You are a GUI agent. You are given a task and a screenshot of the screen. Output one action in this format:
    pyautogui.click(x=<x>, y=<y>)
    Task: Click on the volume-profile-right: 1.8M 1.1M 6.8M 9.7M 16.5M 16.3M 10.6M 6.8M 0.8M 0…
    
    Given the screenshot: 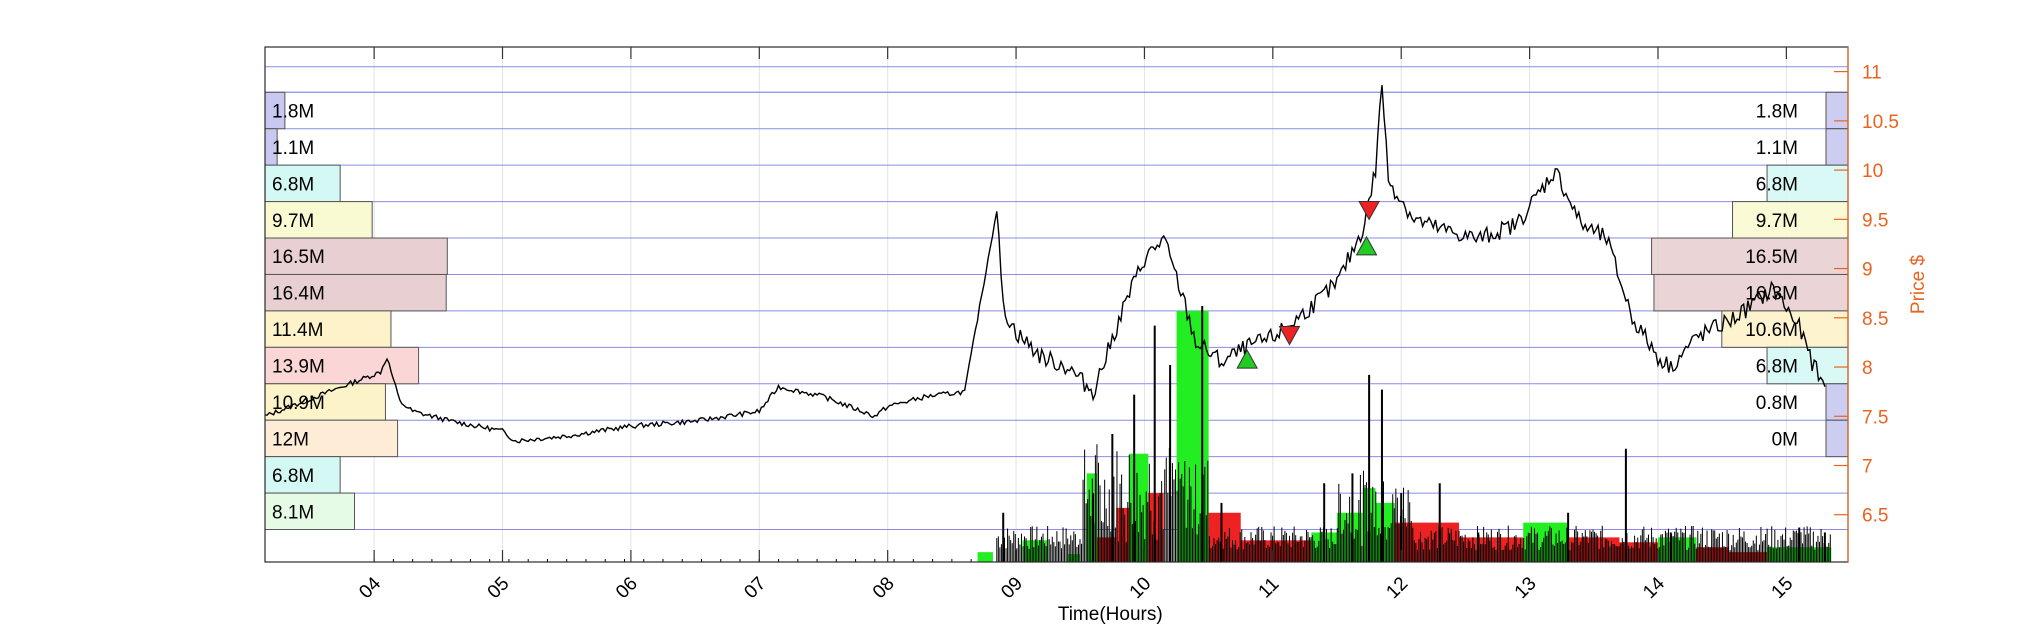 What is the action you would take?
    pyautogui.click(x=1750, y=274)
    